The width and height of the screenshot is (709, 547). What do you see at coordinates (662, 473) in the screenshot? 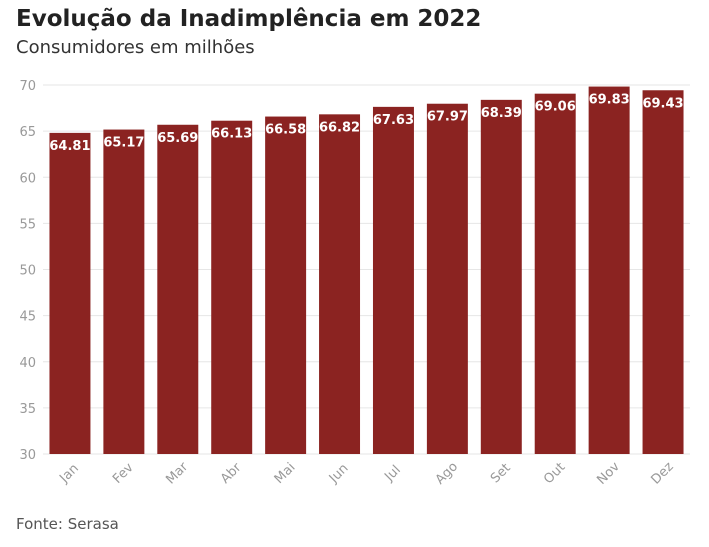
I see `x-tick-label: Dez` at bounding box center [662, 473].